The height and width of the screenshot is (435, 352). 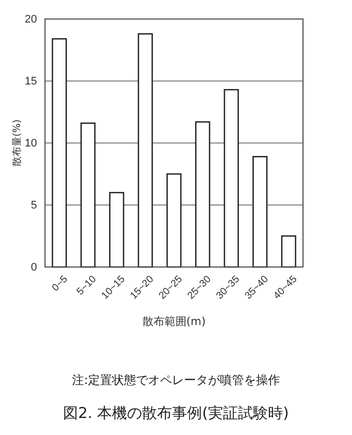 What do you see at coordinates (33, 206) in the screenshot?
I see `y-tick-label: 5` at bounding box center [33, 206].